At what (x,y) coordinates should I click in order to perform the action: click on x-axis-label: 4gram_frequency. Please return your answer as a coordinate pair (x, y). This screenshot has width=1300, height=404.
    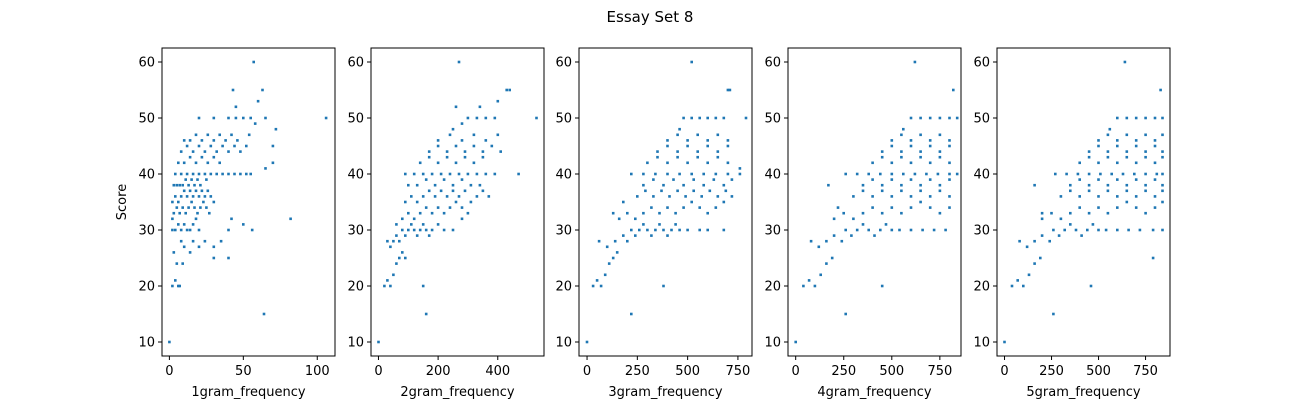
    Looking at the image, I should click on (874, 392).